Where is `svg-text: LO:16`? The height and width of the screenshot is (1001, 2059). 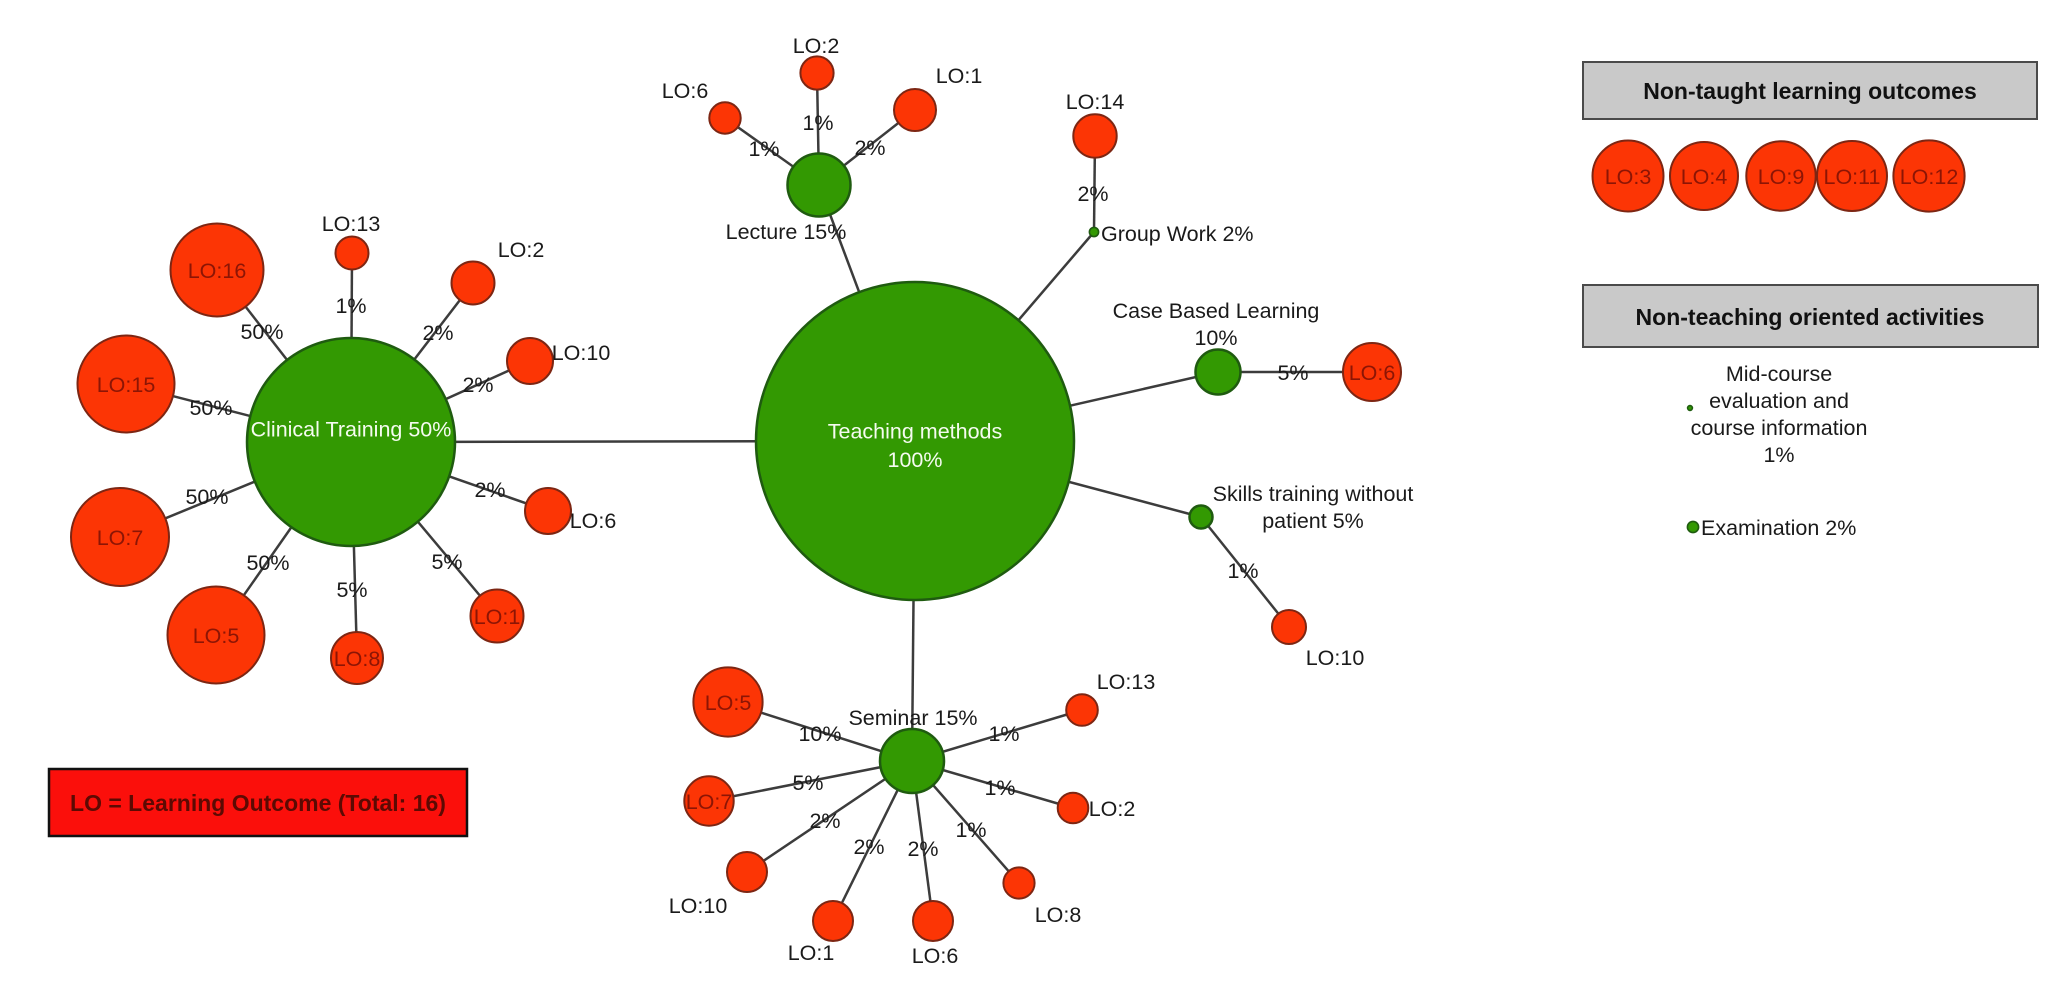
svg-text: LO:16 is located at coordinates (217, 271).